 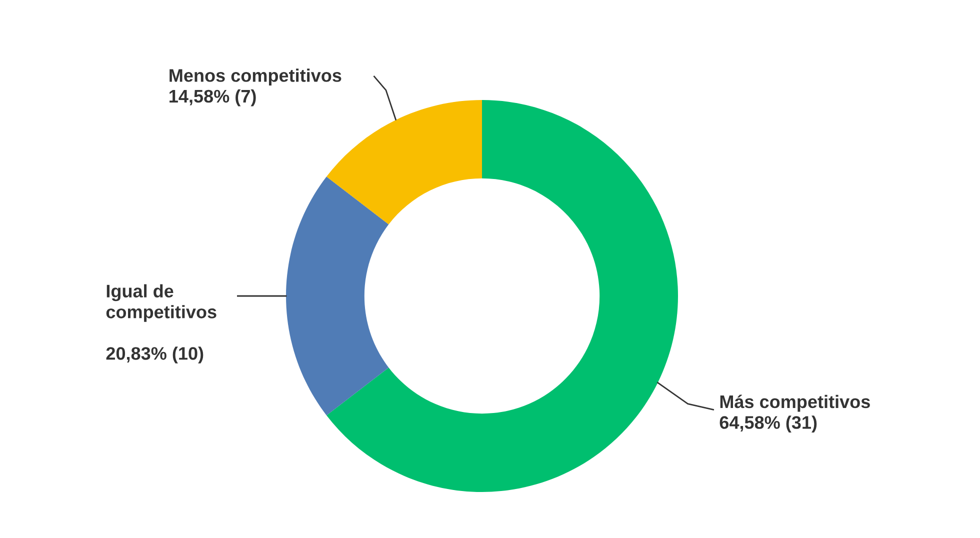 What do you see at coordinates (213, 97) in the screenshot?
I see `data-label: 14,58% (7)` at bounding box center [213, 97].